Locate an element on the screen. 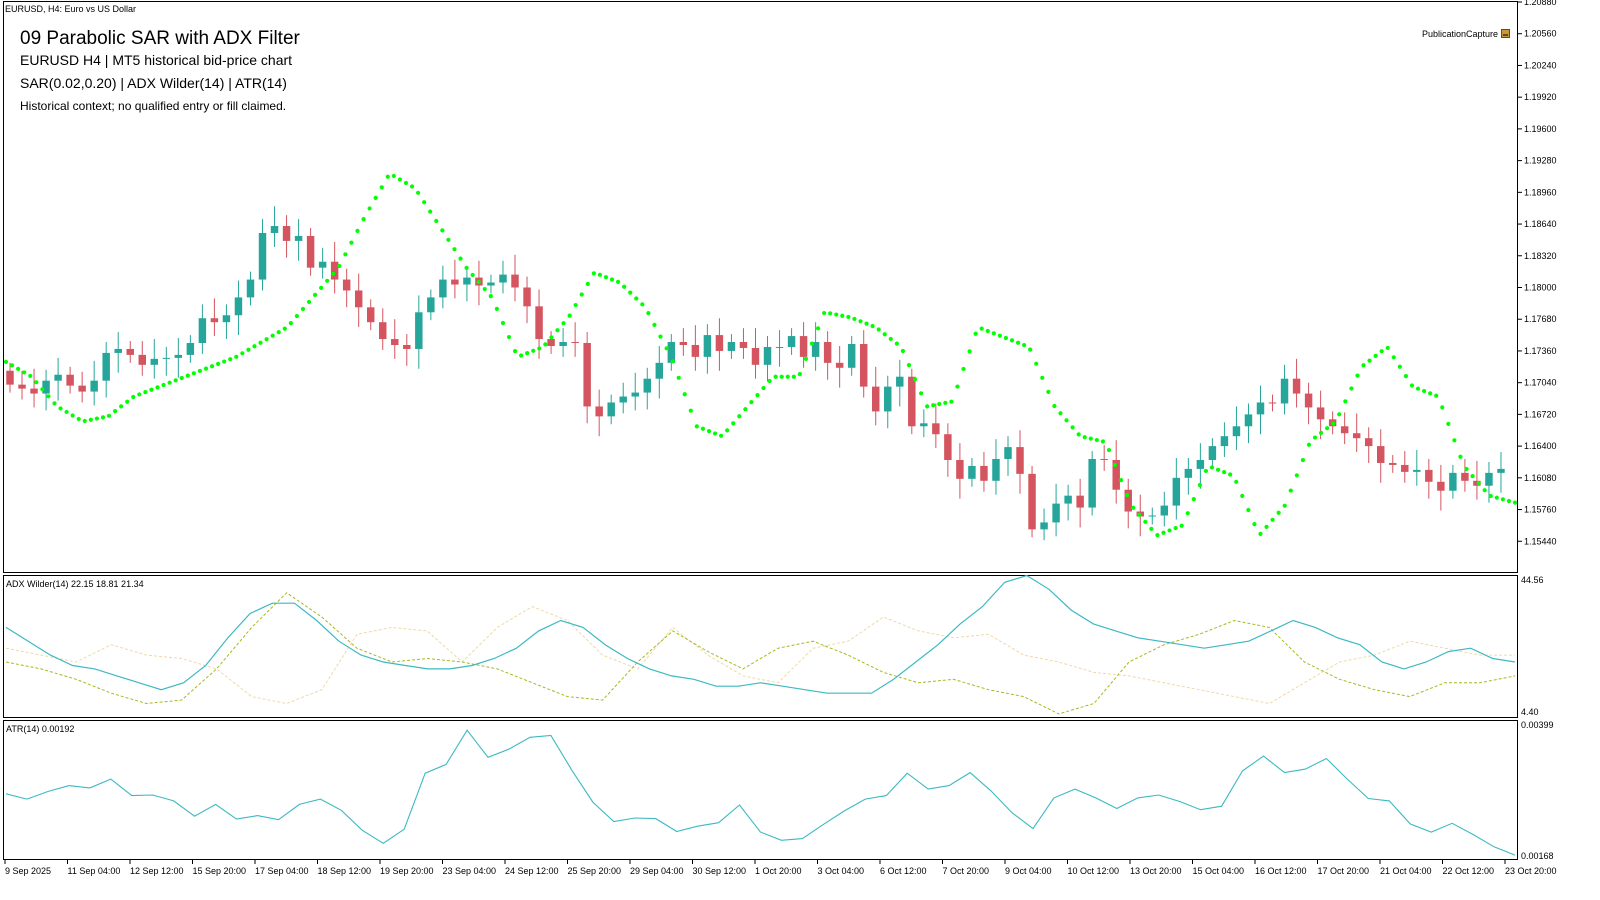 The width and height of the screenshot is (1600, 900). price-tick-label: 1.17360 is located at coordinates (1540, 351).